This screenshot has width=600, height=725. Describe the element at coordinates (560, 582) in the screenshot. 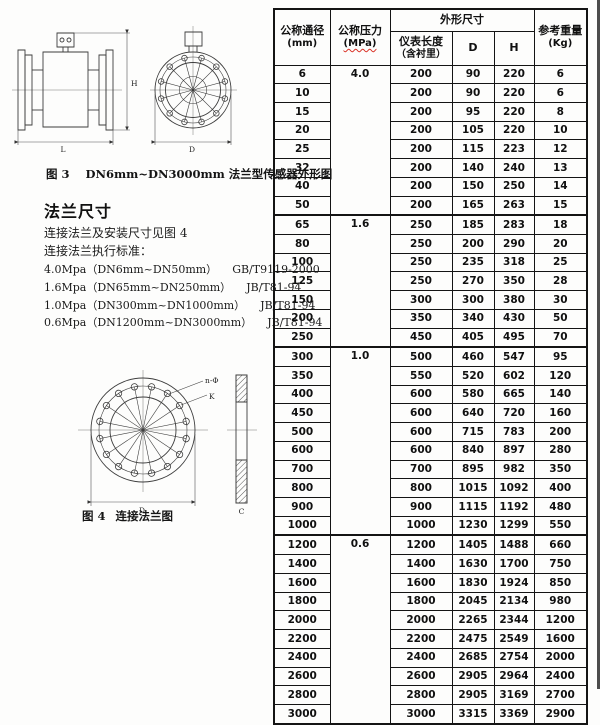

I see `cell-weight: 850` at that location.